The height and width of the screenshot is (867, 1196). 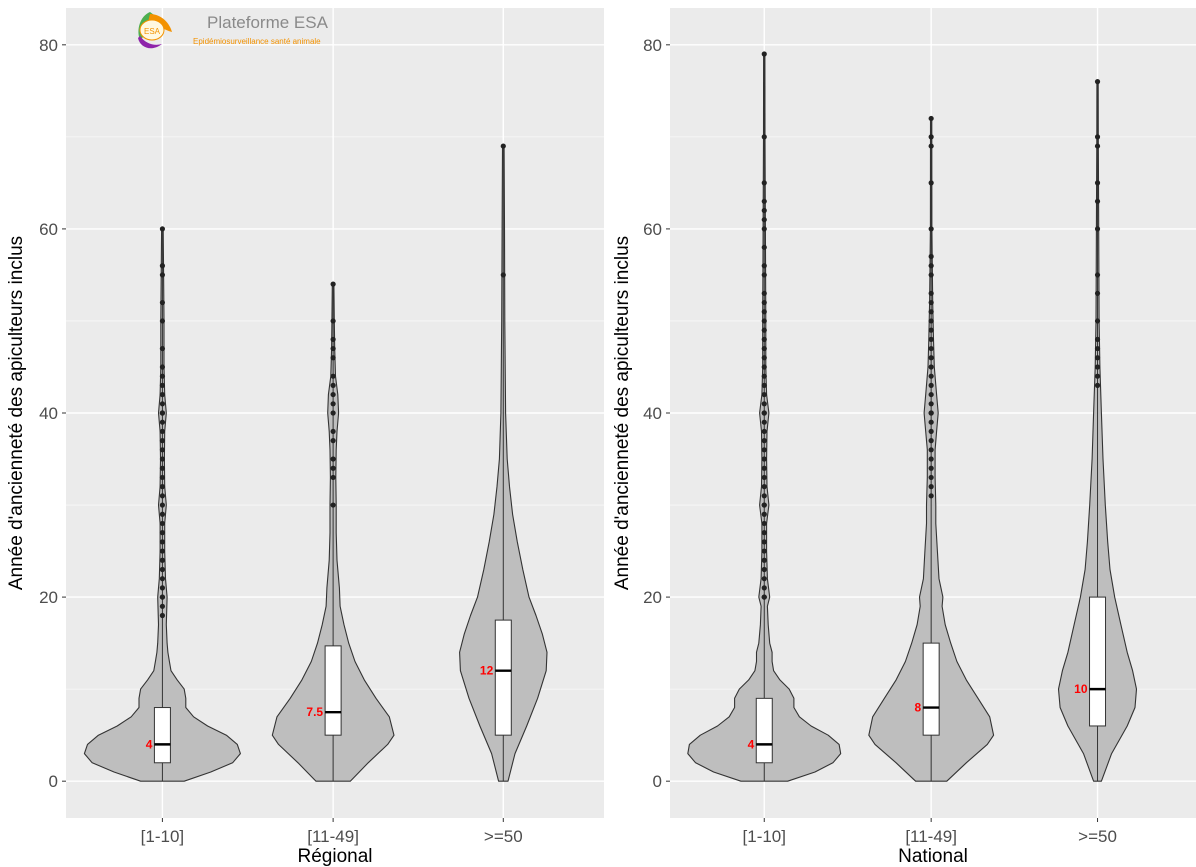 What do you see at coordinates (1097, 836) in the screenshot?
I see `x-tick-label: >=50` at bounding box center [1097, 836].